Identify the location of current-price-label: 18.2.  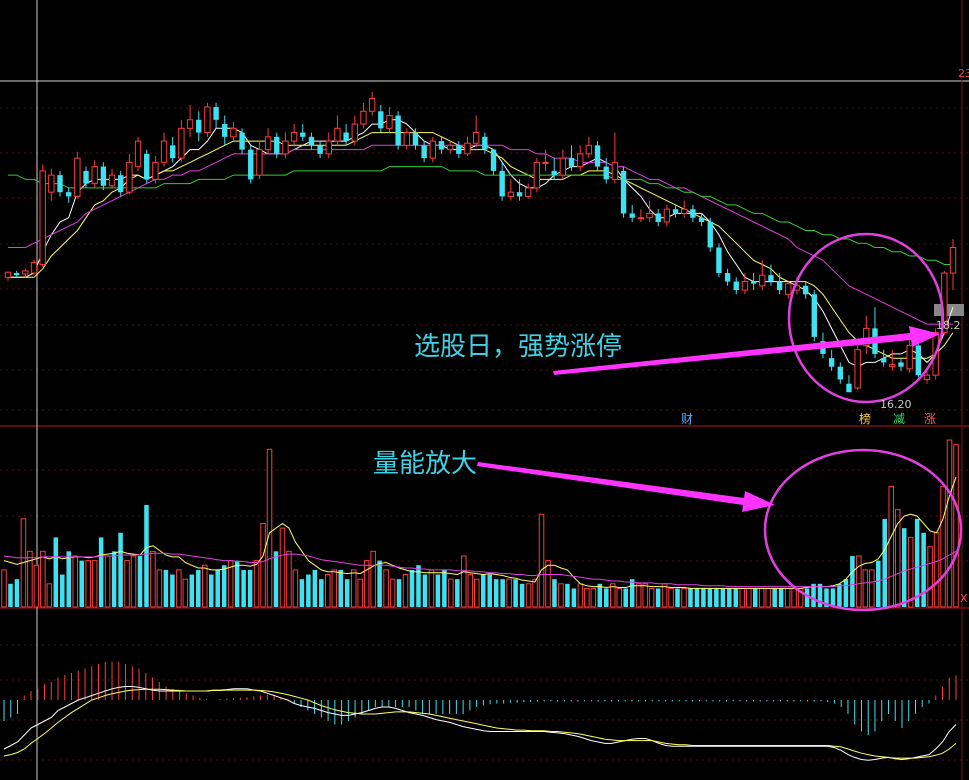
(948, 325).